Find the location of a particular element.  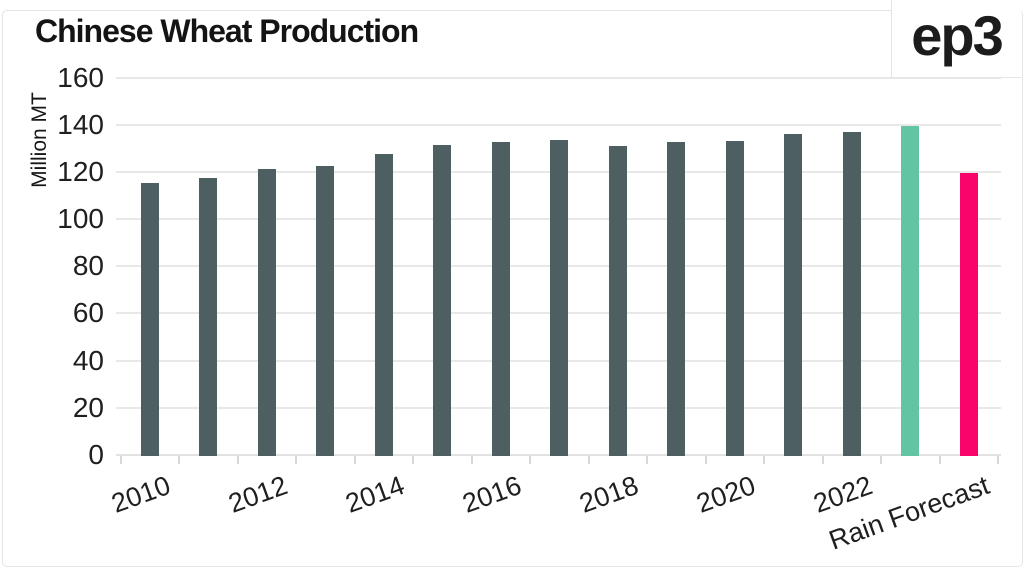

bar-2010 is located at coordinates (149, 319).